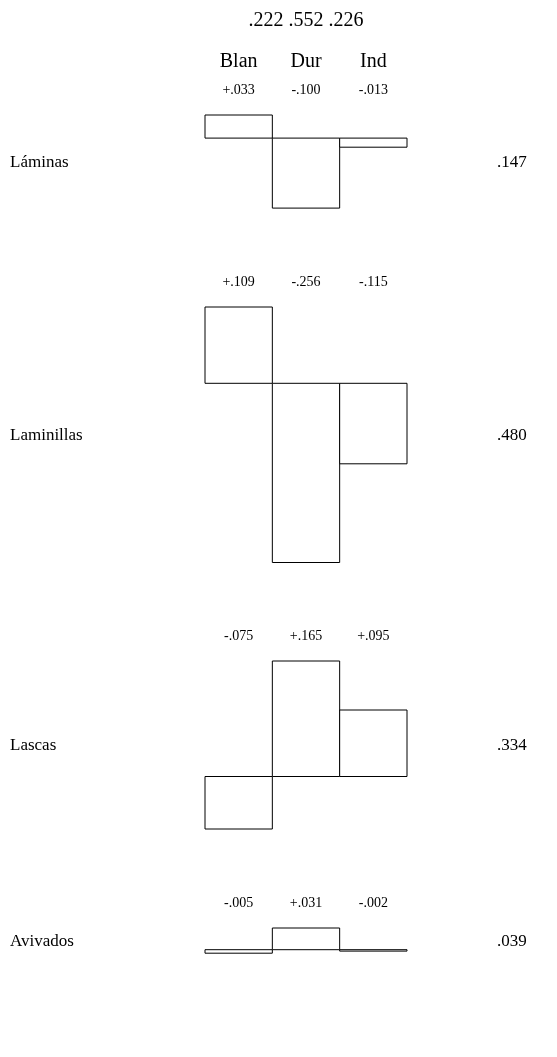 The image size is (557, 1057). I want to click on data-label: -.002, so click(373, 902).